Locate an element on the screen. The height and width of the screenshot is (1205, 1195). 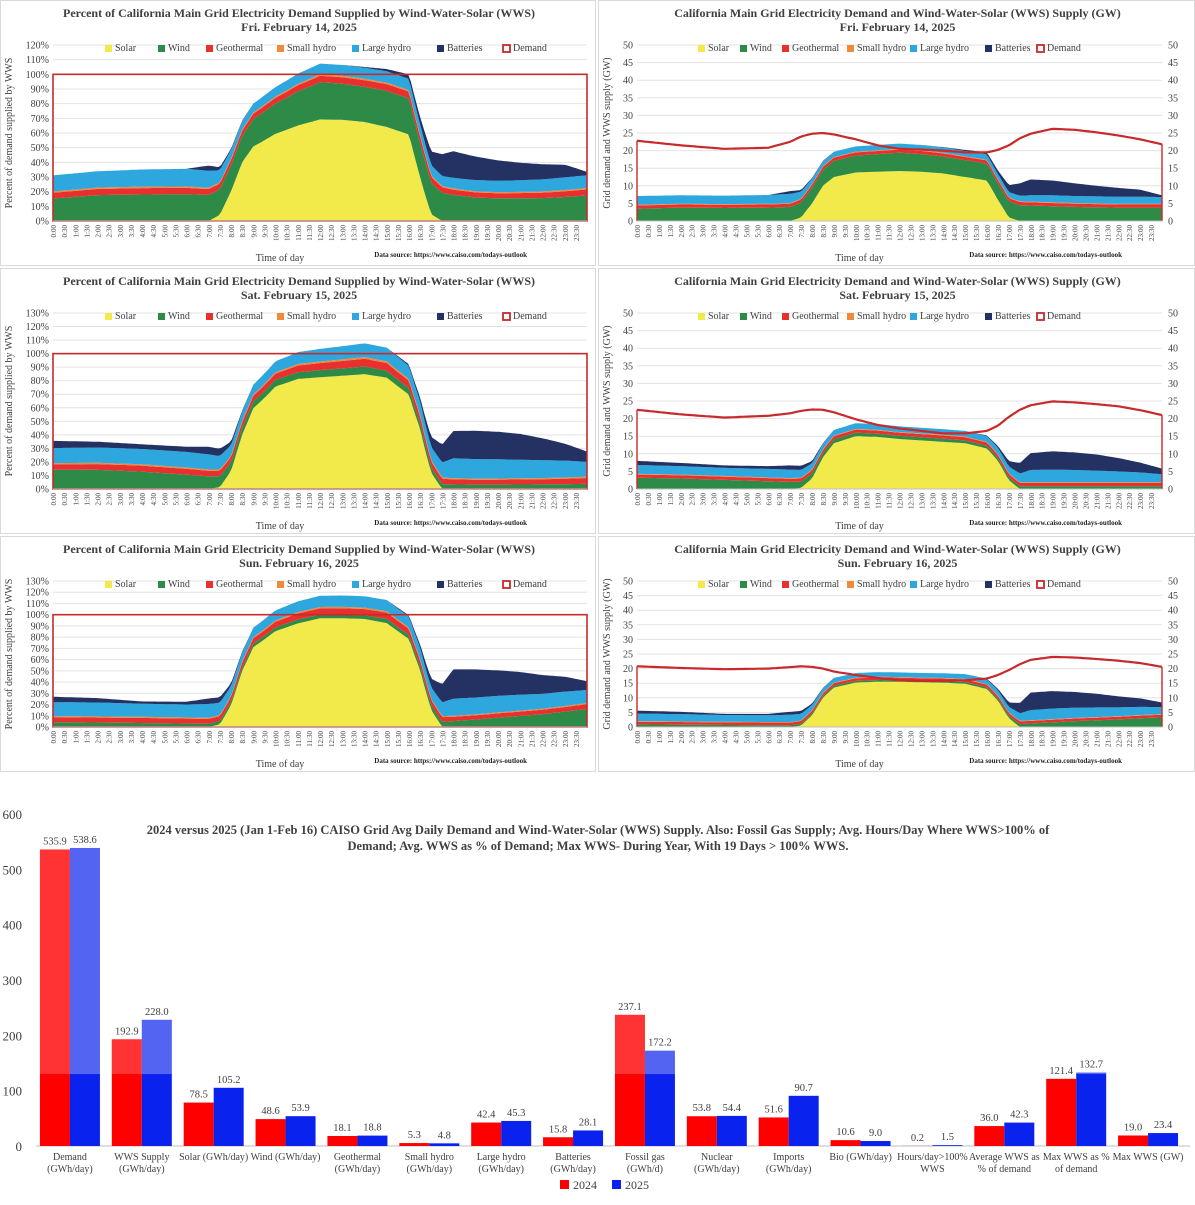
y2-tick-label: 10 is located at coordinates (1173, 186).